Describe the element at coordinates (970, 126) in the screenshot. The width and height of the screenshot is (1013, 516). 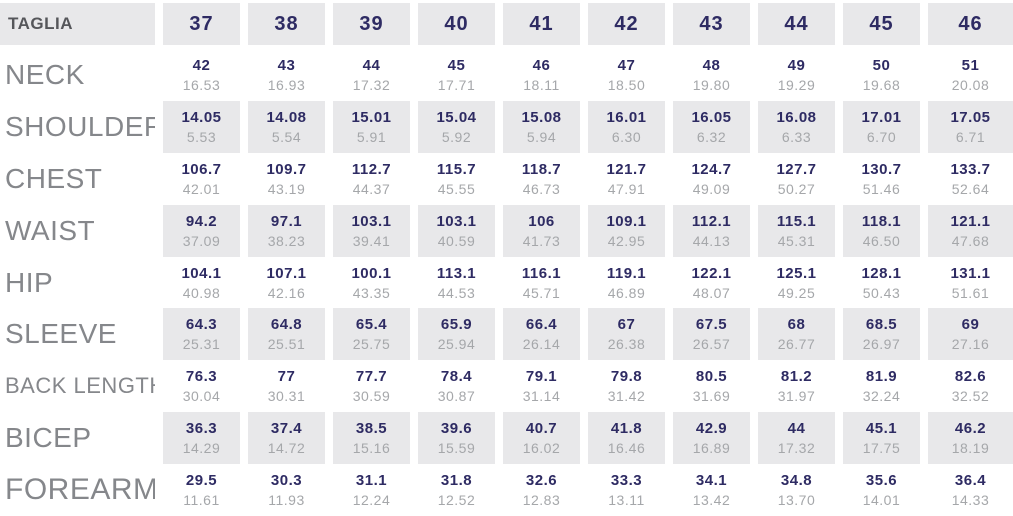
I see `measurement-cell: 17.05 6.71` at that location.